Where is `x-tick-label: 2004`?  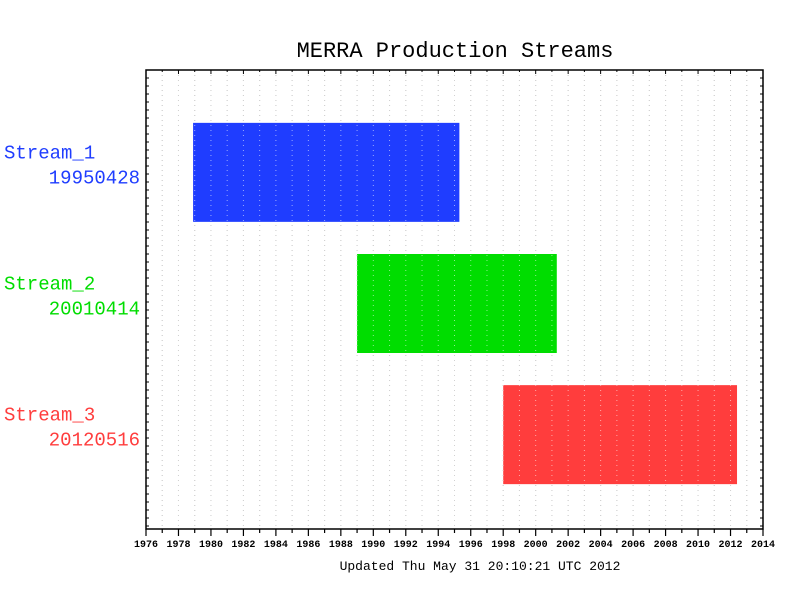 x-tick-label: 2004 is located at coordinates (601, 545).